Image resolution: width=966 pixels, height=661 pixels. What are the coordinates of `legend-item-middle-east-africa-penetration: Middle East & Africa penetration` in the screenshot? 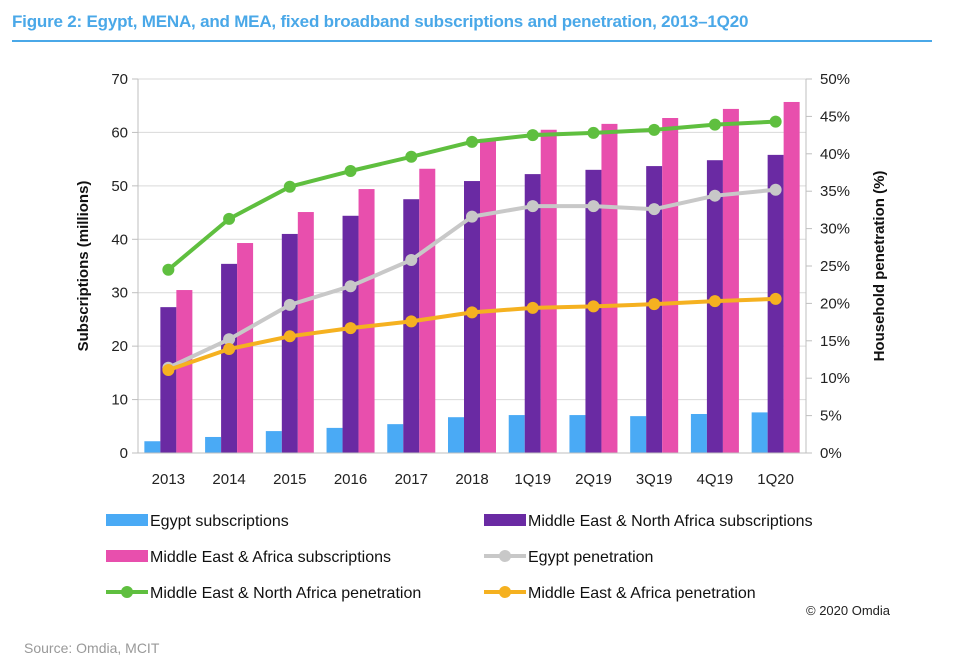 It's located at (620, 593).